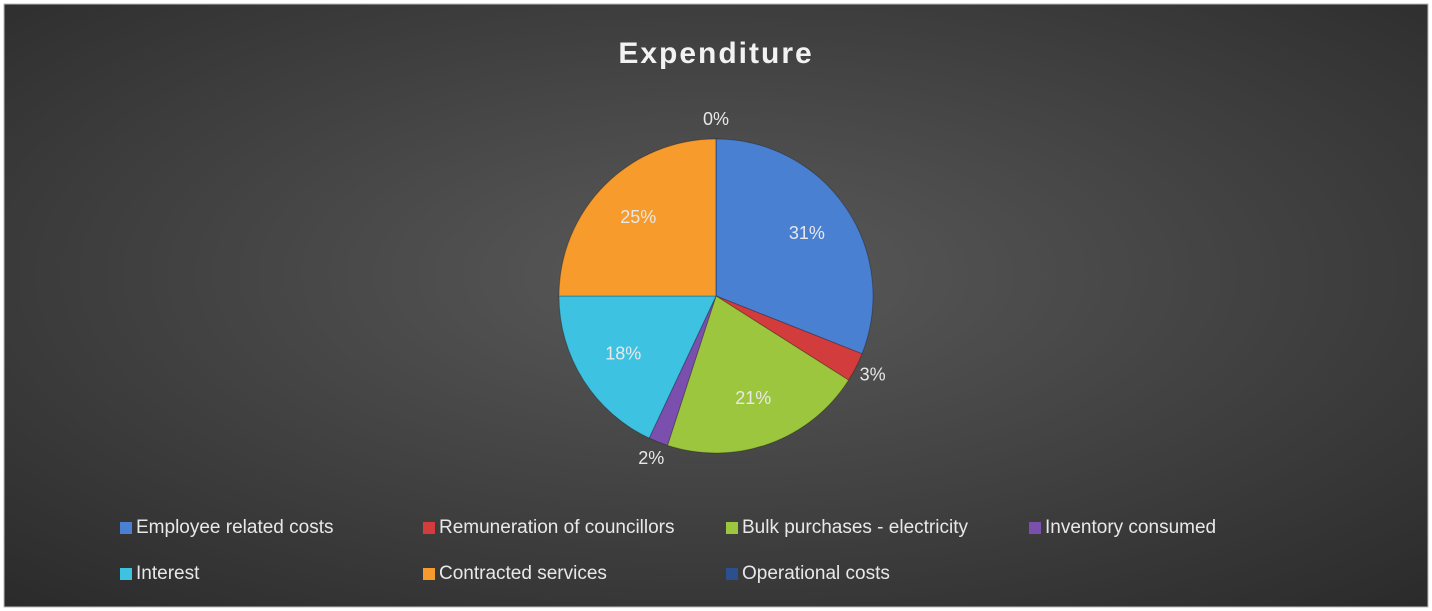  I want to click on data-label: 3%, so click(873, 375).